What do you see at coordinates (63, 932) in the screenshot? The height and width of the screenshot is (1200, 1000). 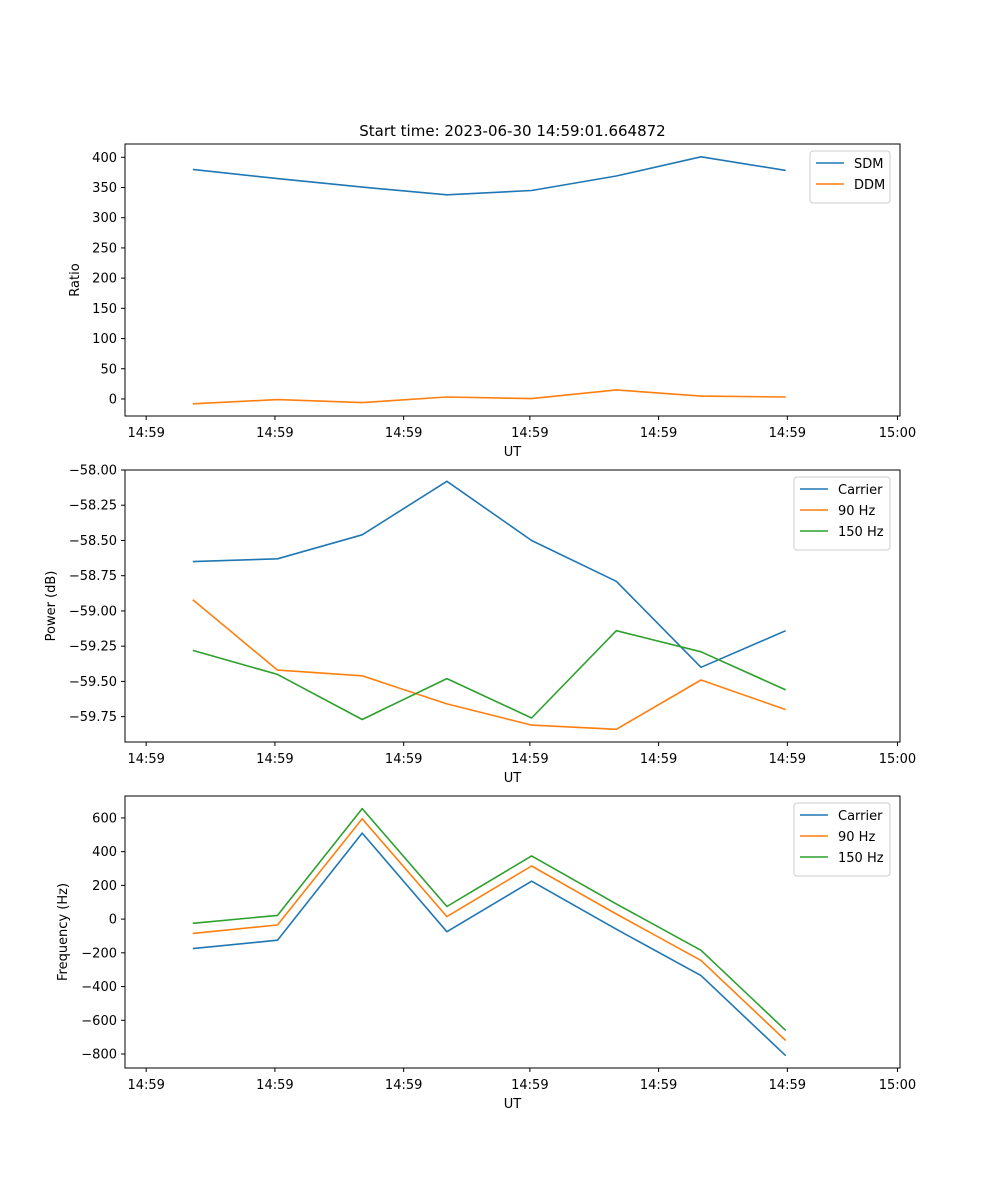 I see `y-axis-label: Frequency (Hz)` at bounding box center [63, 932].